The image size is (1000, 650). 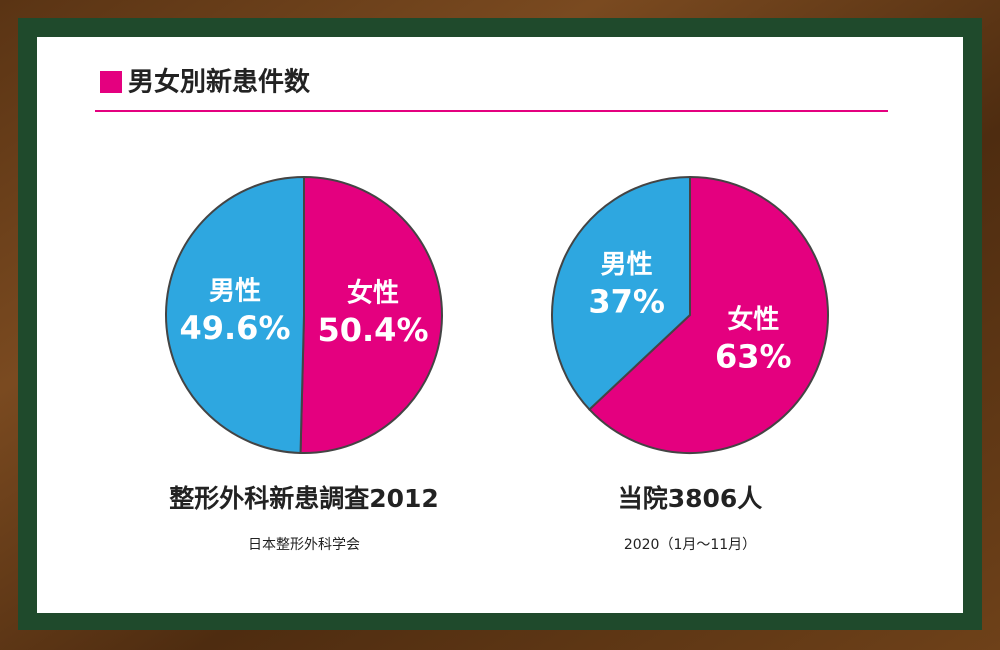 What do you see at coordinates (219, 82) in the screenshot?
I see `page-title: 男女別新患件数` at bounding box center [219, 82].